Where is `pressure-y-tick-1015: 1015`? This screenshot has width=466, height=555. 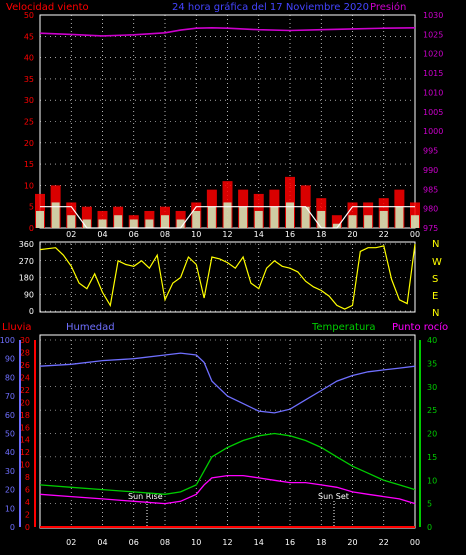 pressure-y-tick-1015: 1015 is located at coordinates (433, 73).